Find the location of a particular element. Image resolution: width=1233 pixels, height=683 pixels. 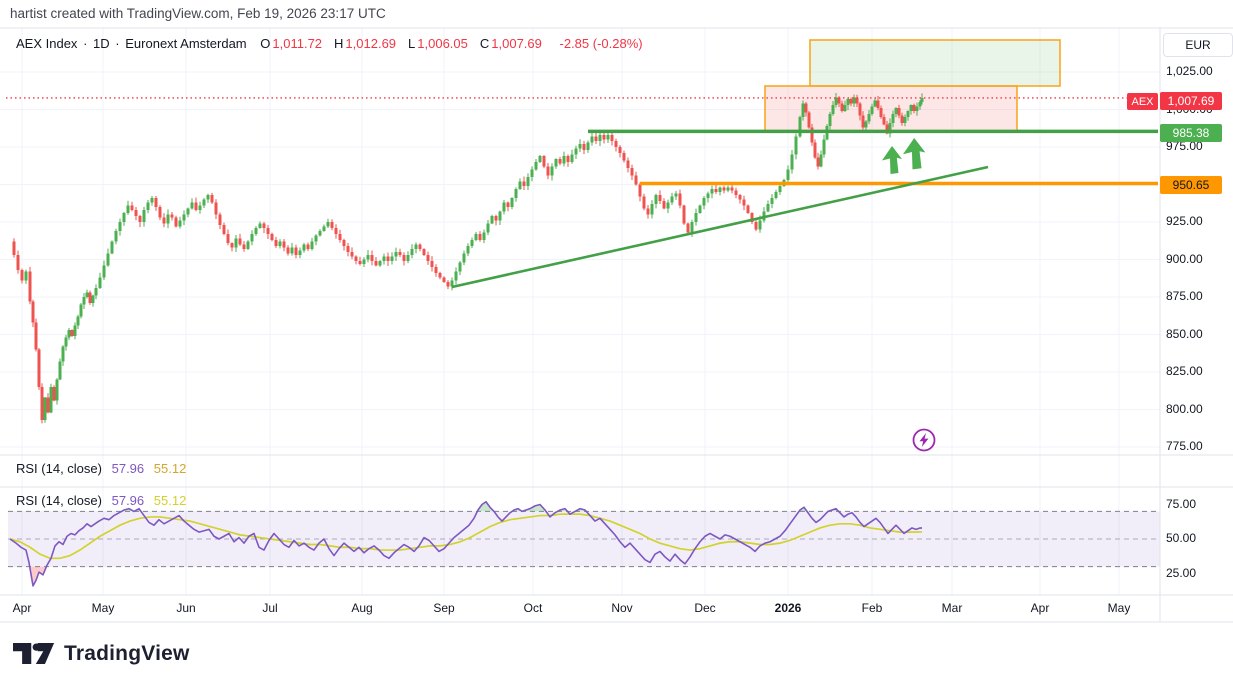

time-tick-label: Oct is located at coordinates (533, 608).